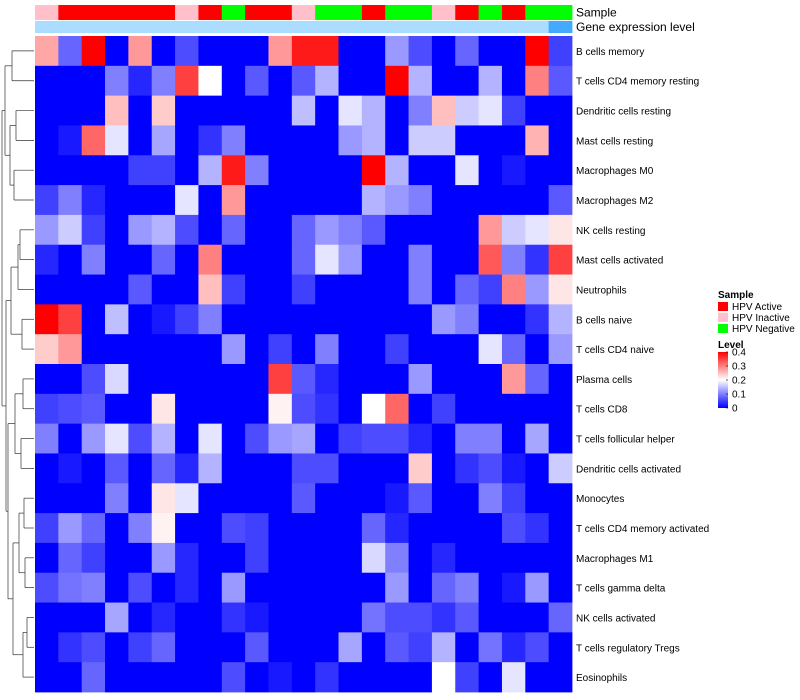  What do you see at coordinates (739, 367) in the screenshot?
I see `legend-level-tick-label: 0.3` at bounding box center [739, 367].